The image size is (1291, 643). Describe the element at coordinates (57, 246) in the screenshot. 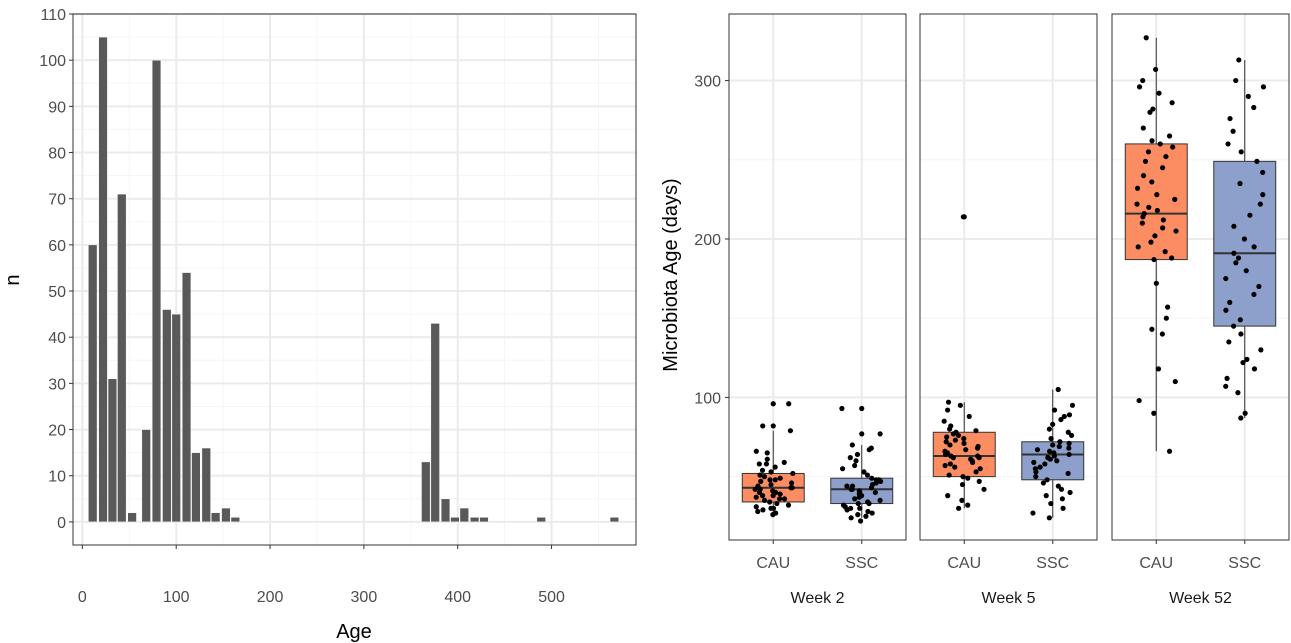

I see `y-tick-label: 60` at that location.